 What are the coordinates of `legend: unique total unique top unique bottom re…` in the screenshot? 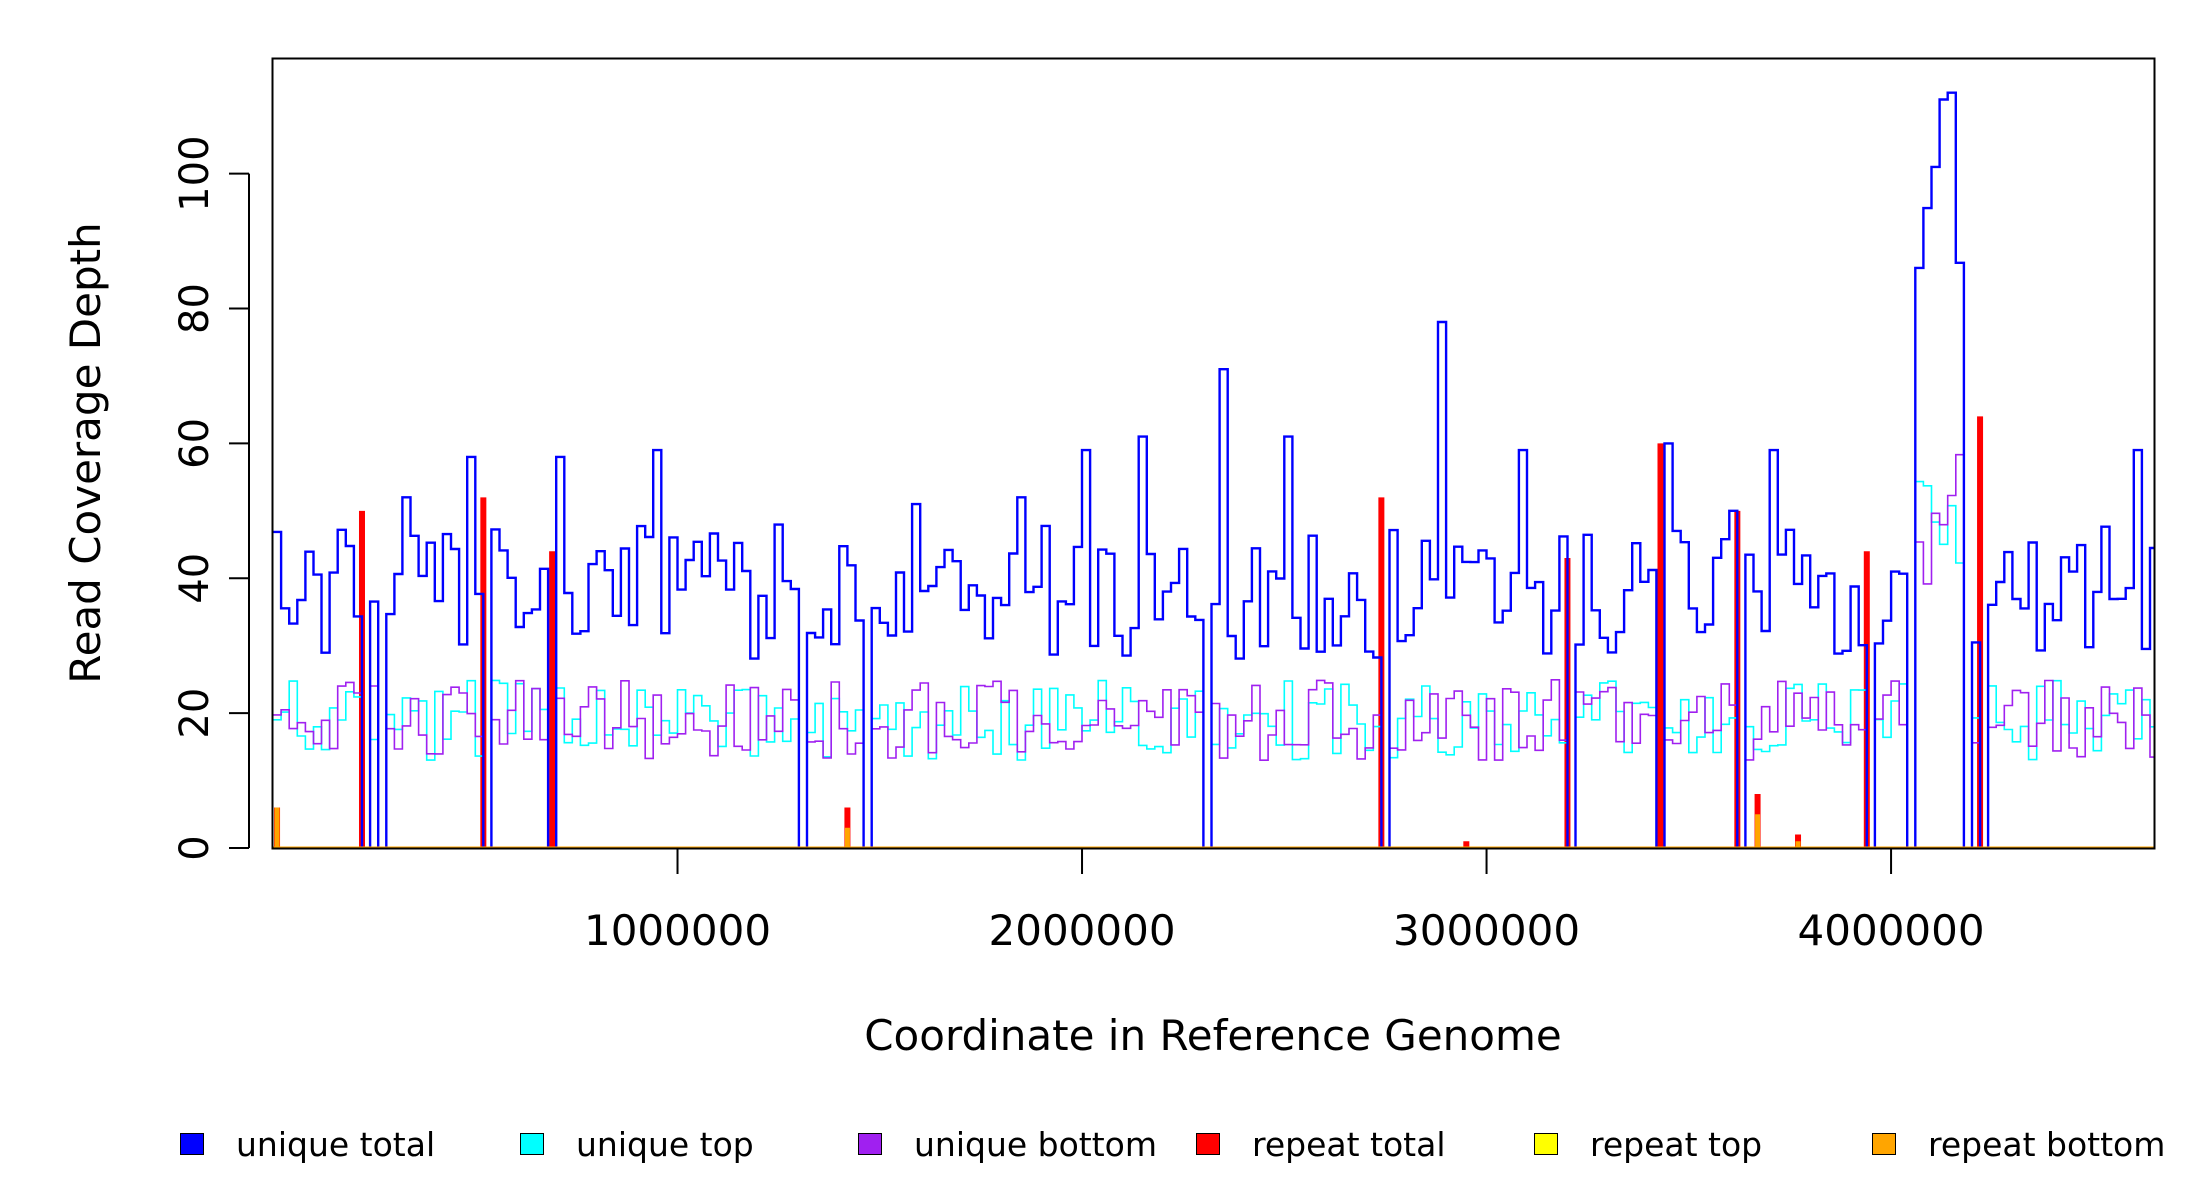 It's located at (1100, 1145).